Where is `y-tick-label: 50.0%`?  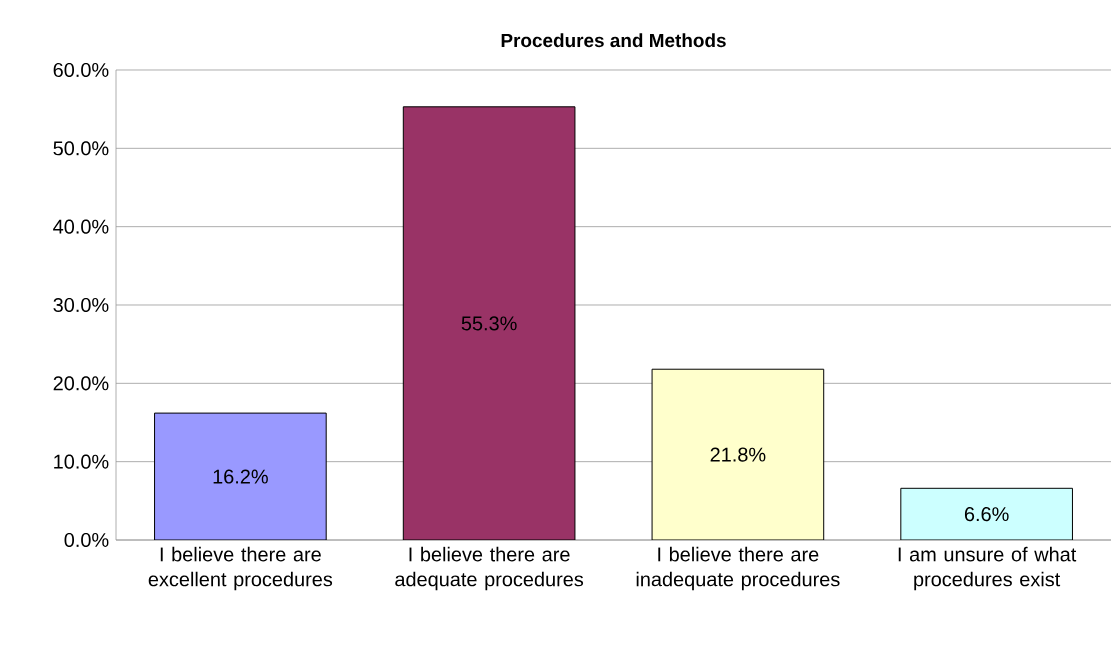
y-tick-label: 50.0% is located at coordinates (81, 148).